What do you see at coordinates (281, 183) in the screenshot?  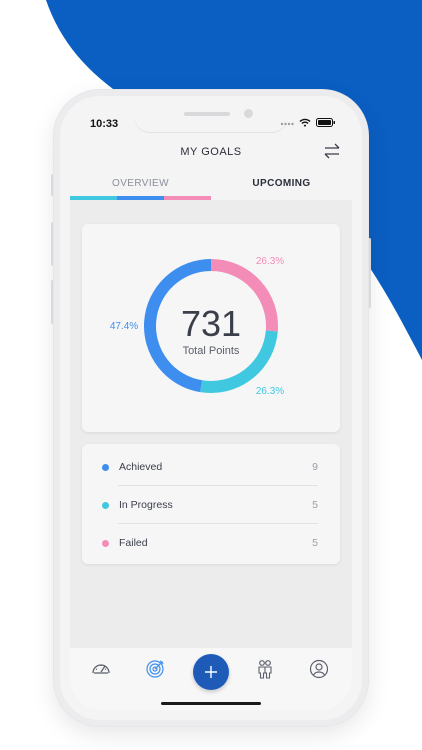 I see `tab-upcoming: UPCOMING` at bounding box center [281, 183].